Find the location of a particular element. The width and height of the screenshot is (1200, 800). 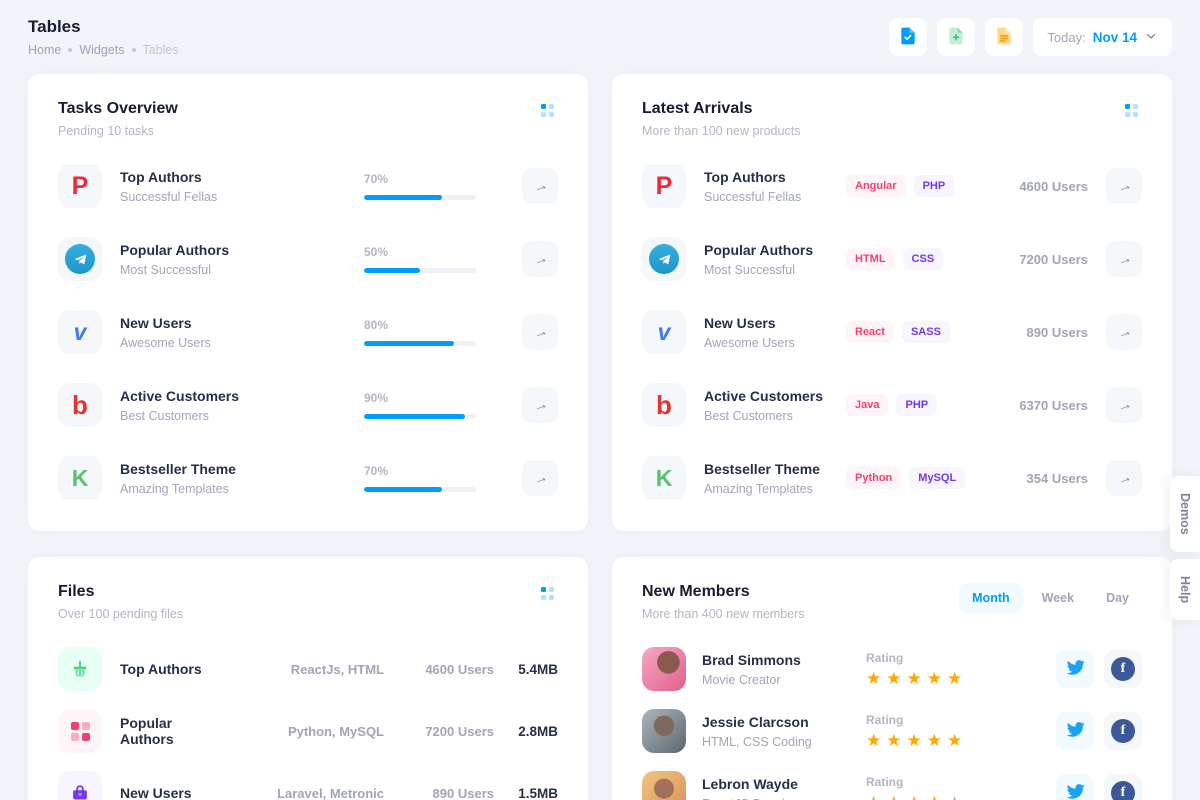

tab-week: Week is located at coordinates (1058, 598).